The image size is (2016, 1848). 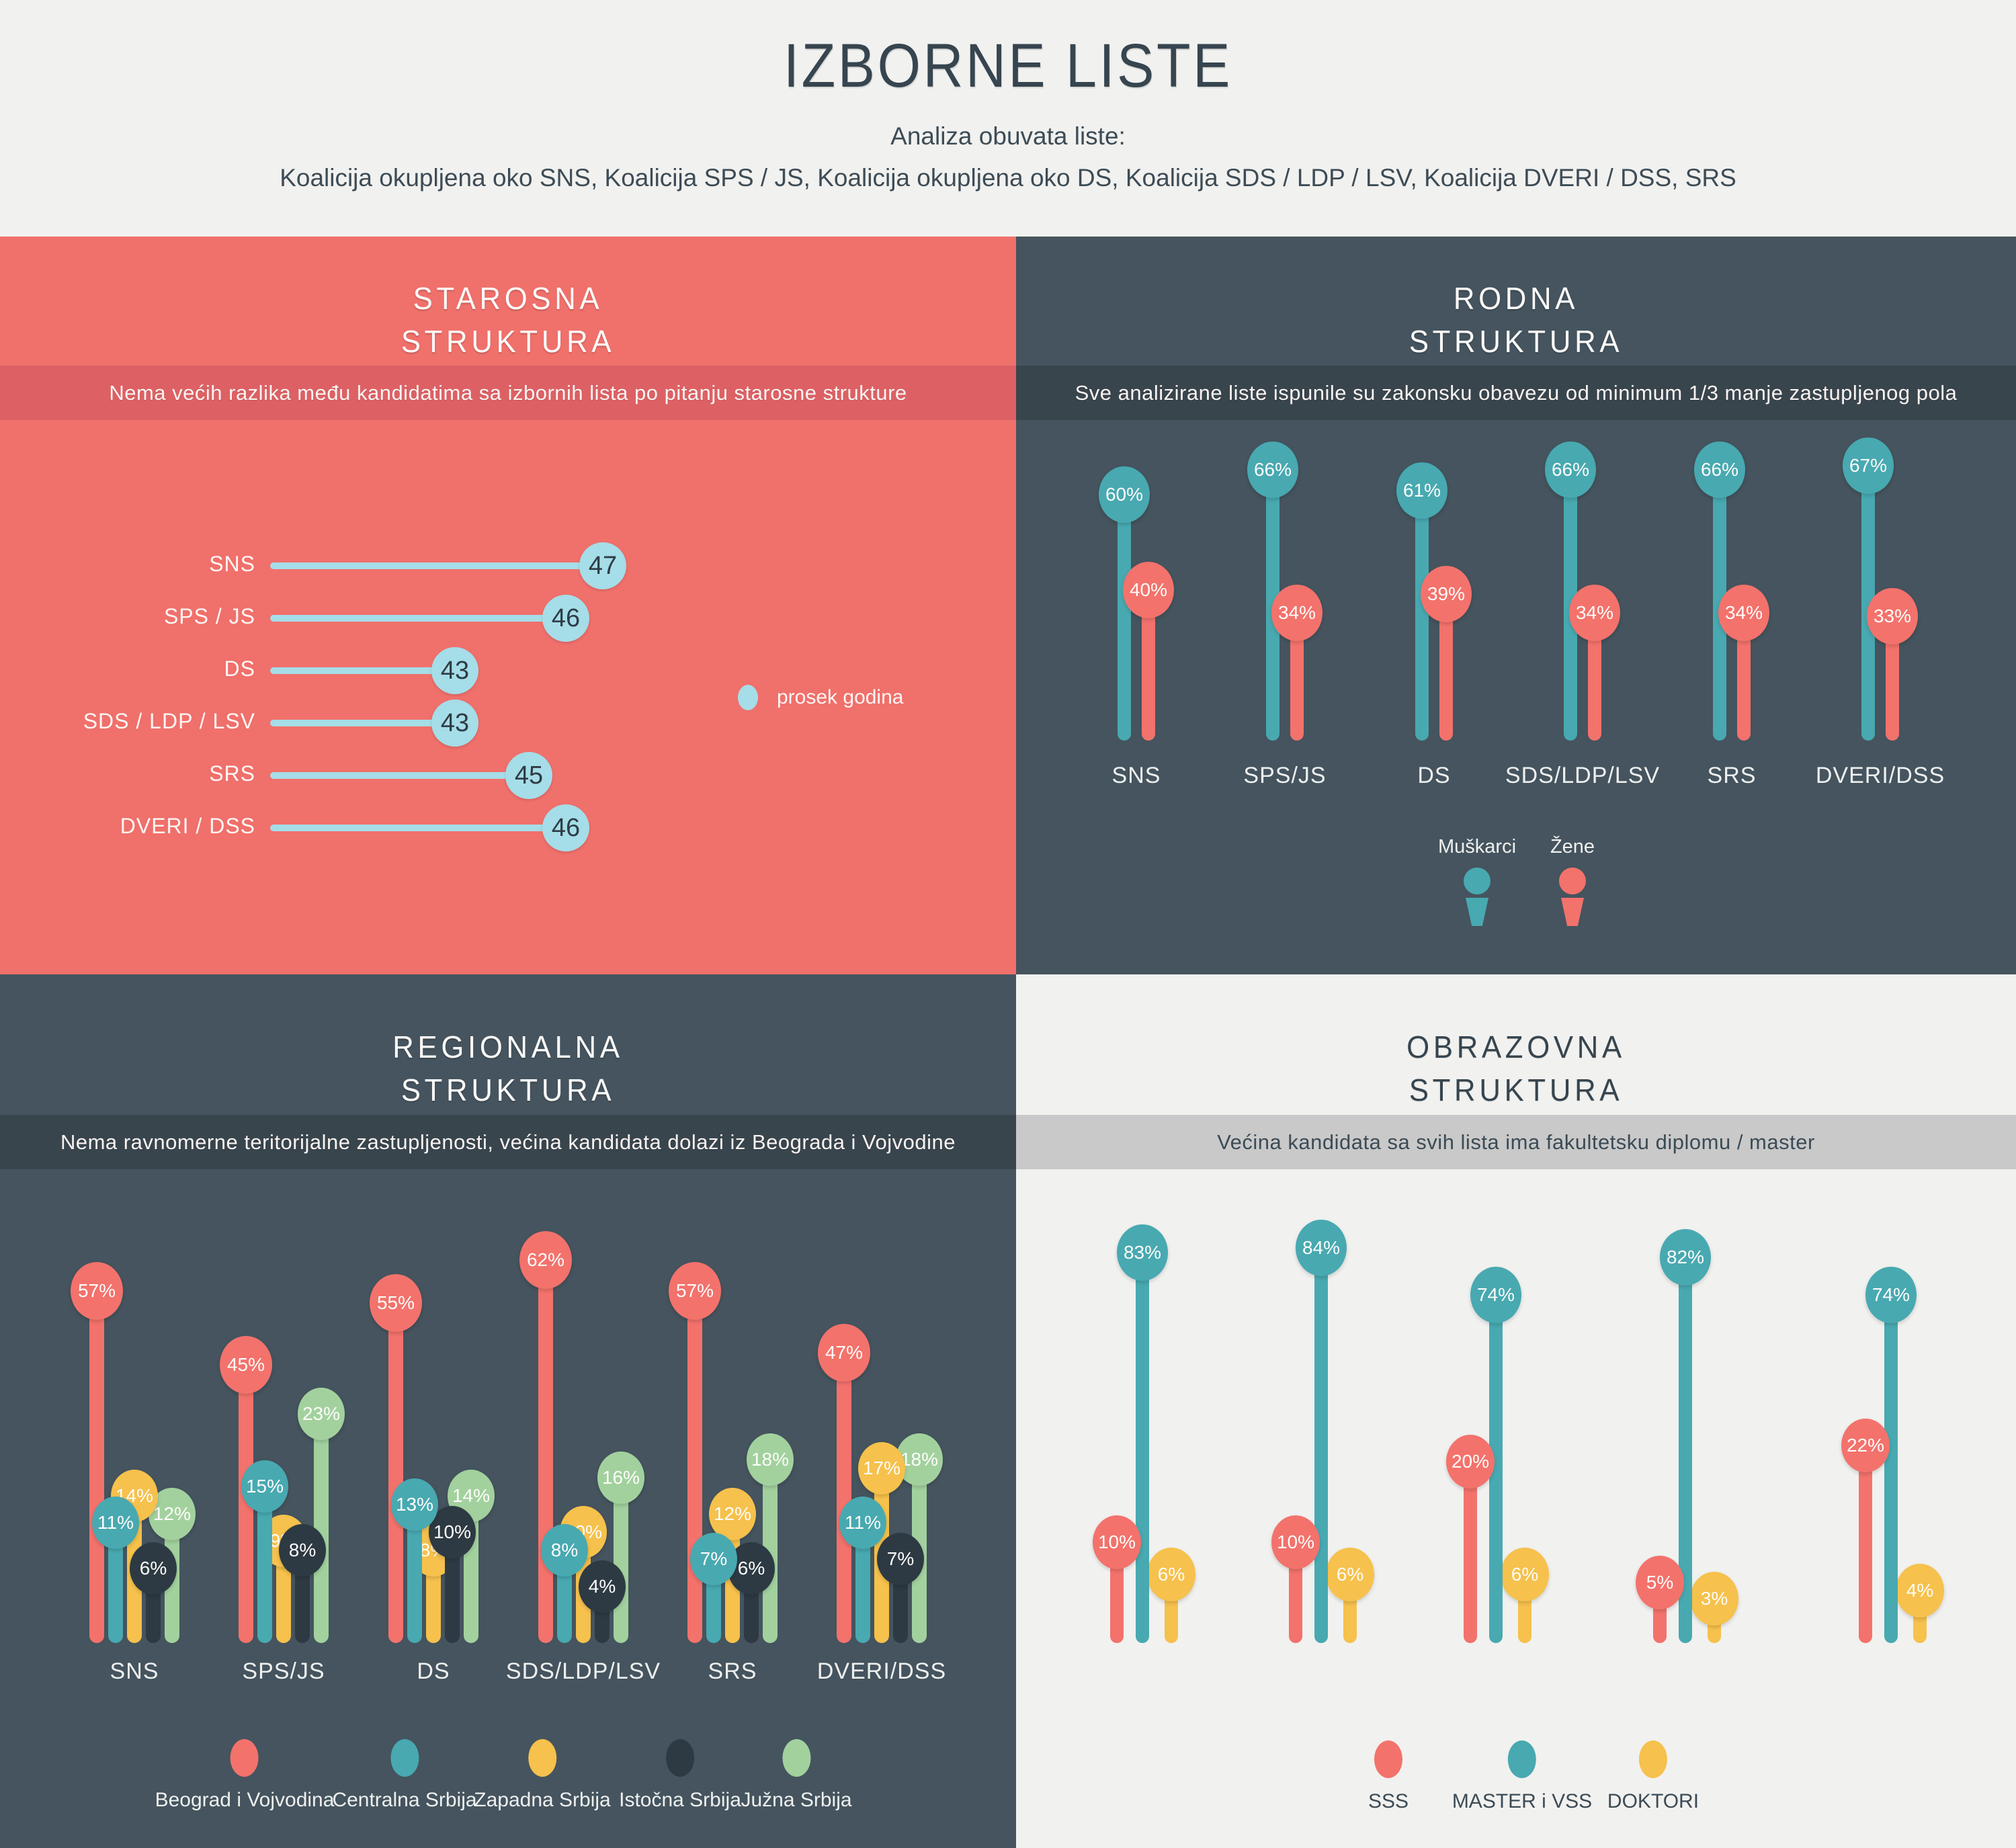 What do you see at coordinates (1422, 491) in the screenshot?
I see `gender-bubble-0-2: 61%` at bounding box center [1422, 491].